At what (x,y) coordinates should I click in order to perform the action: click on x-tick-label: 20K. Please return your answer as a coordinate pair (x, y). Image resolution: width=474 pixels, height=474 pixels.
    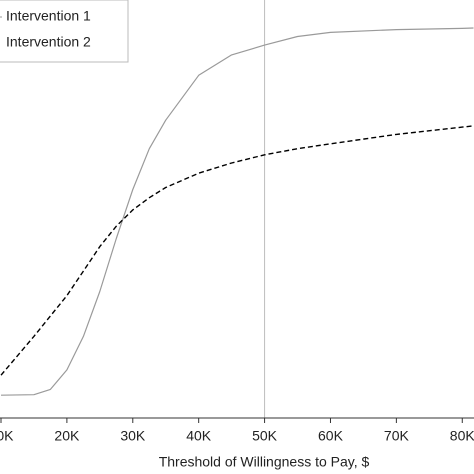
    Looking at the image, I should click on (67, 436).